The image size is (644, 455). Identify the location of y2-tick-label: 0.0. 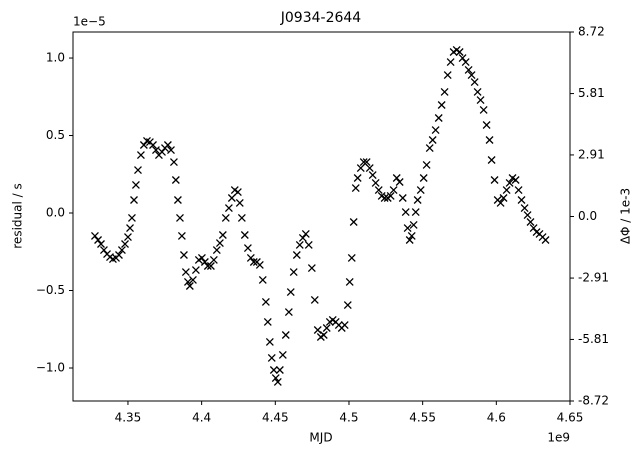
(587, 216).